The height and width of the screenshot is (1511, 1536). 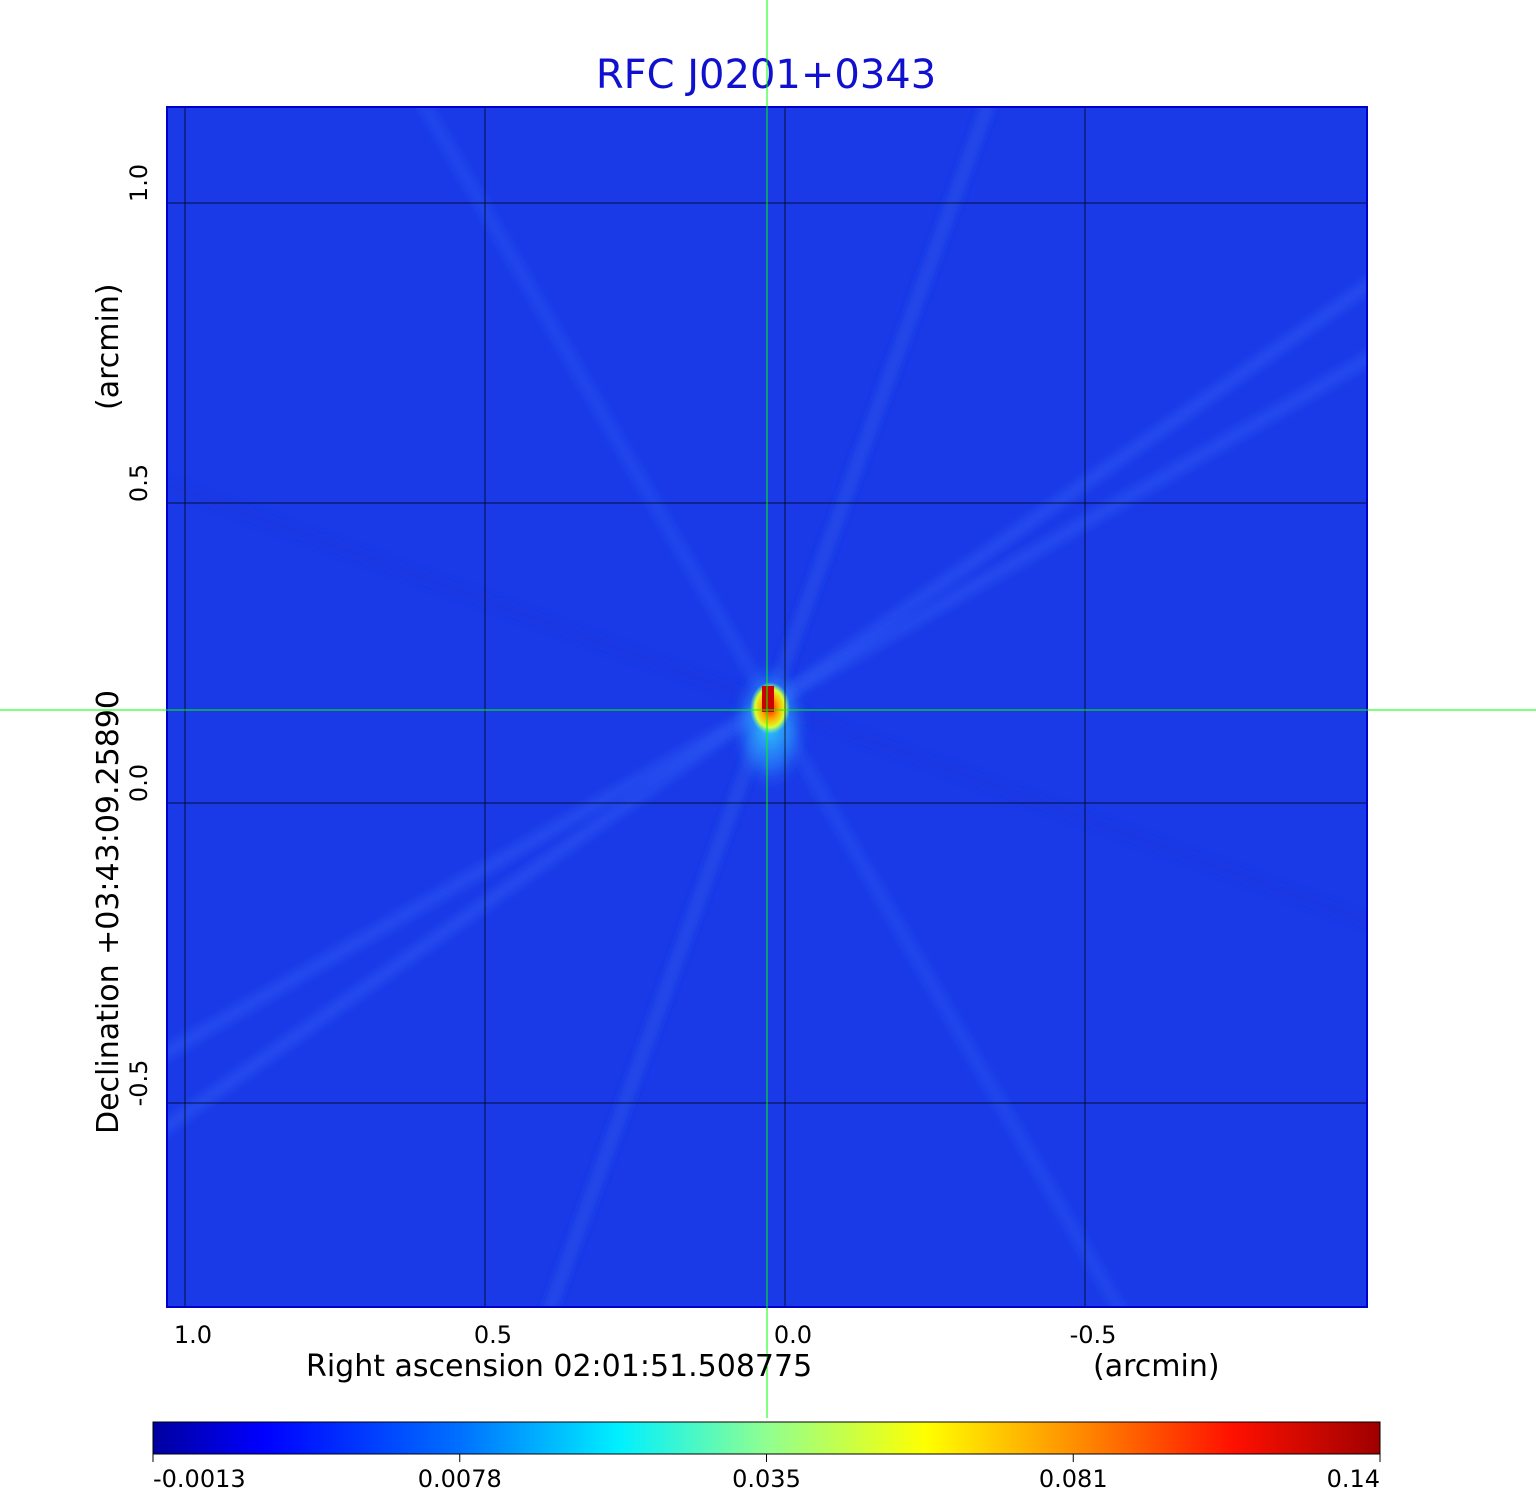 What do you see at coordinates (139, 1083) in the screenshot?
I see `y-tick-label: -0.5` at bounding box center [139, 1083].